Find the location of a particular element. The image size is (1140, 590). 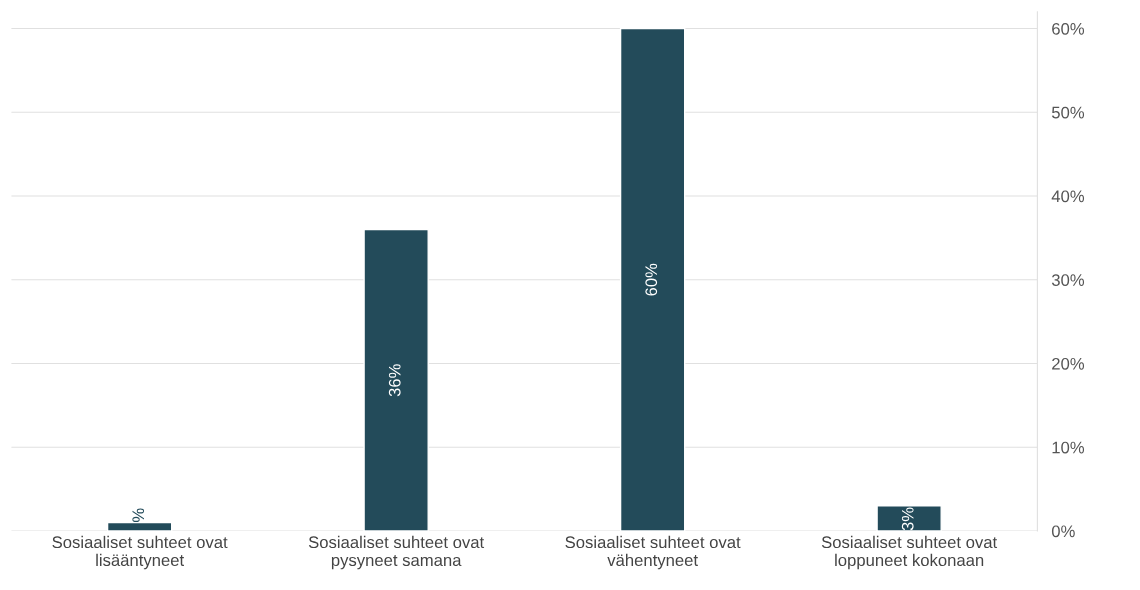

data-label: % is located at coordinates (138, 515).